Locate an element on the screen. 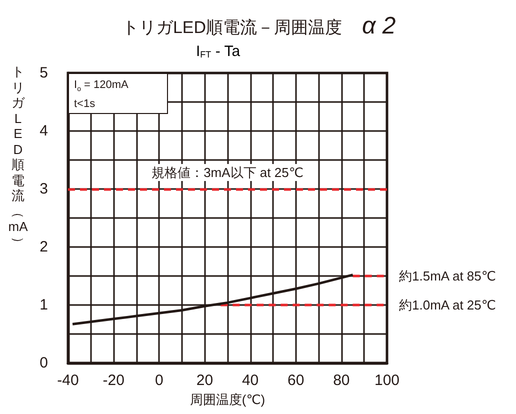  x-tick-label: 80 is located at coordinates (341, 380).